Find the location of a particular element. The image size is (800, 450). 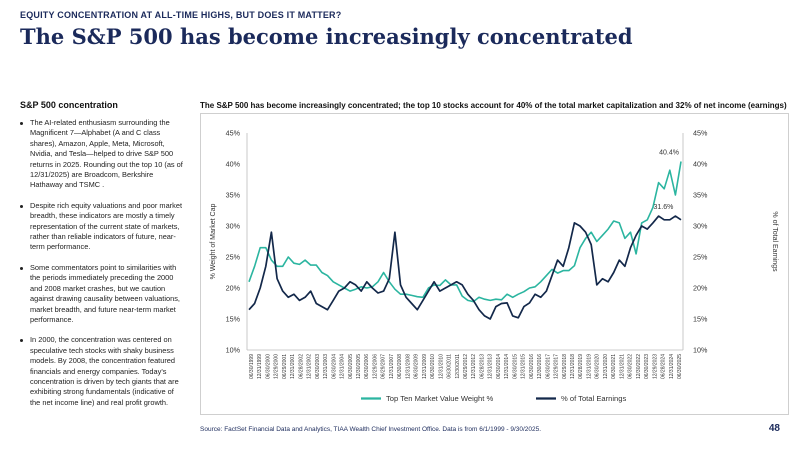

x-tick-label: 06/30/2009 is located at coordinates (417, 366).